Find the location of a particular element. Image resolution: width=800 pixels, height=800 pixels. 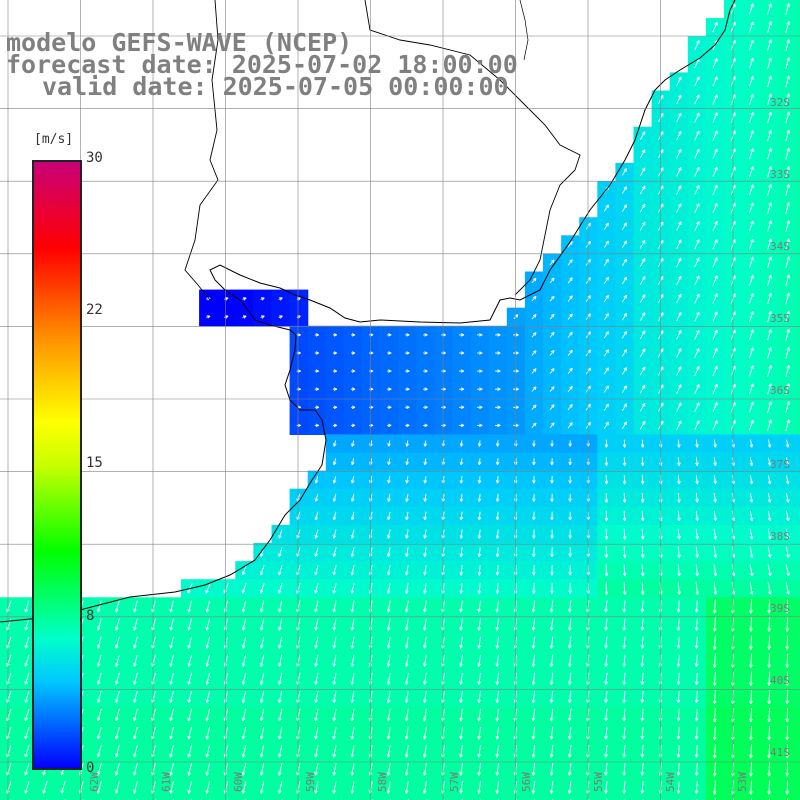

lat-label: 39S is located at coordinates (780, 608).